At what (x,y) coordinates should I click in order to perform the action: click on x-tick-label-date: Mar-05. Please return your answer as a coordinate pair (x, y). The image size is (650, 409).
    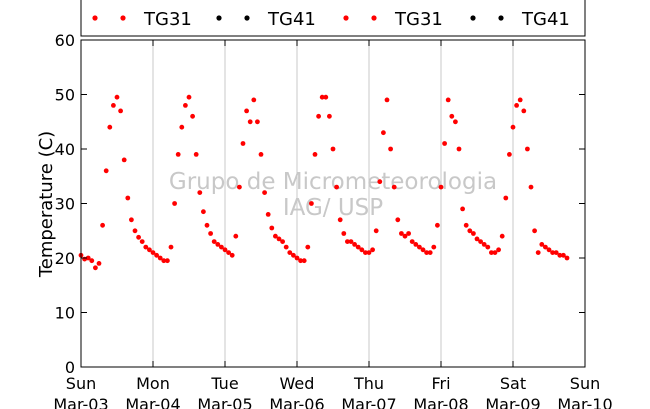
    Looking at the image, I should click on (224, 402).